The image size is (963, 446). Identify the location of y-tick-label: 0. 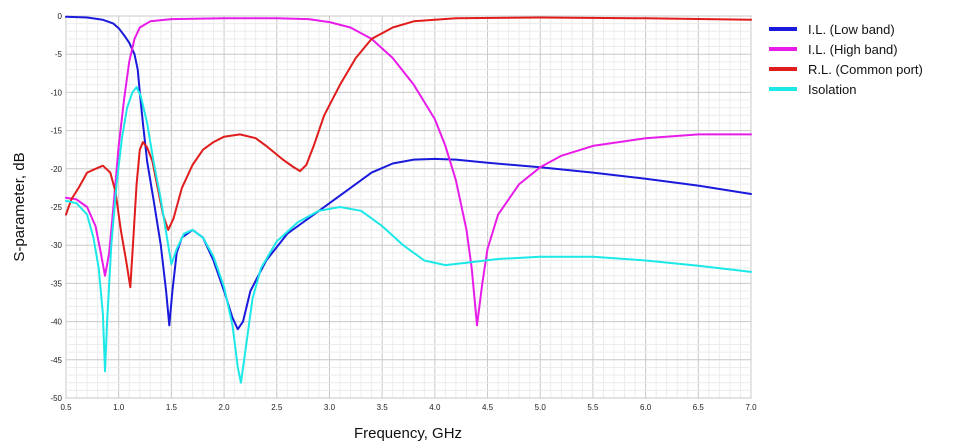
(60, 16).